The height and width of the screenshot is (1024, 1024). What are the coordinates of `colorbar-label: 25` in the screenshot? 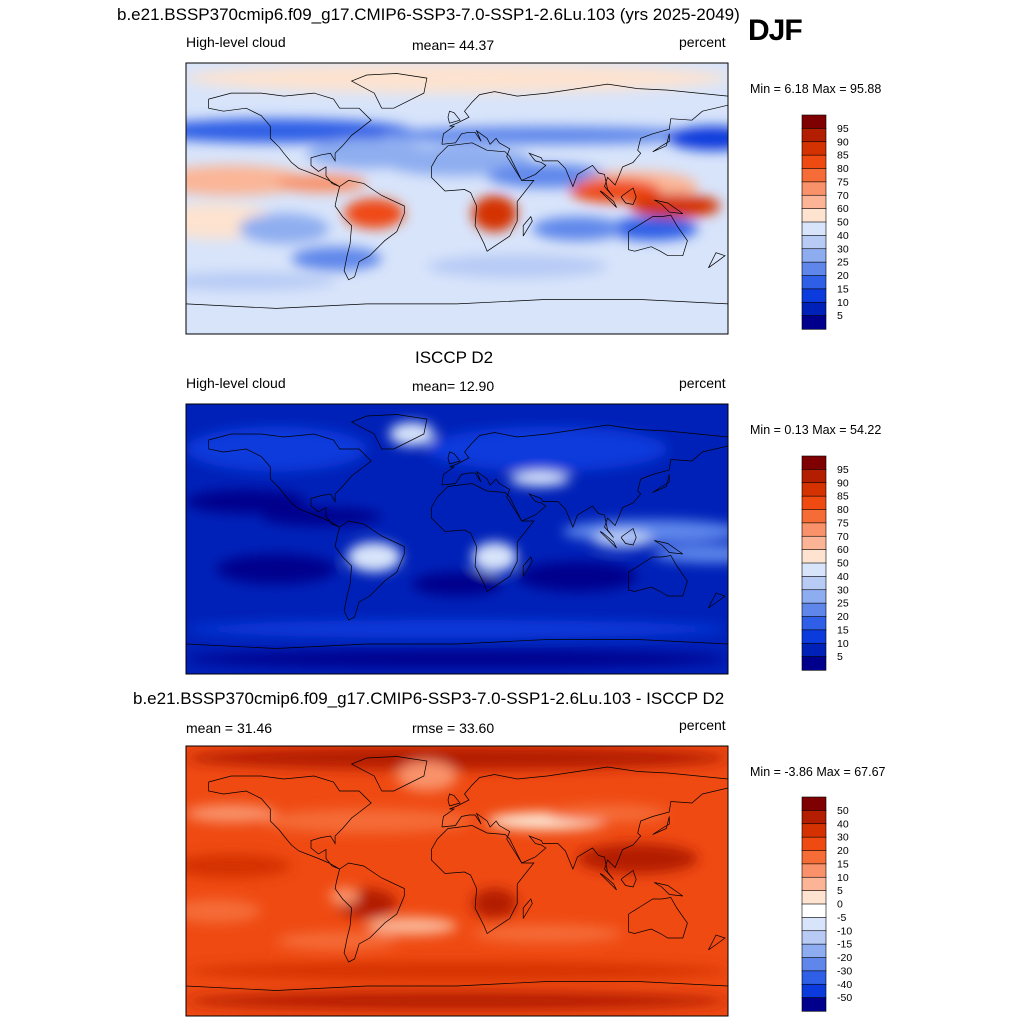 It's located at (843, 263).